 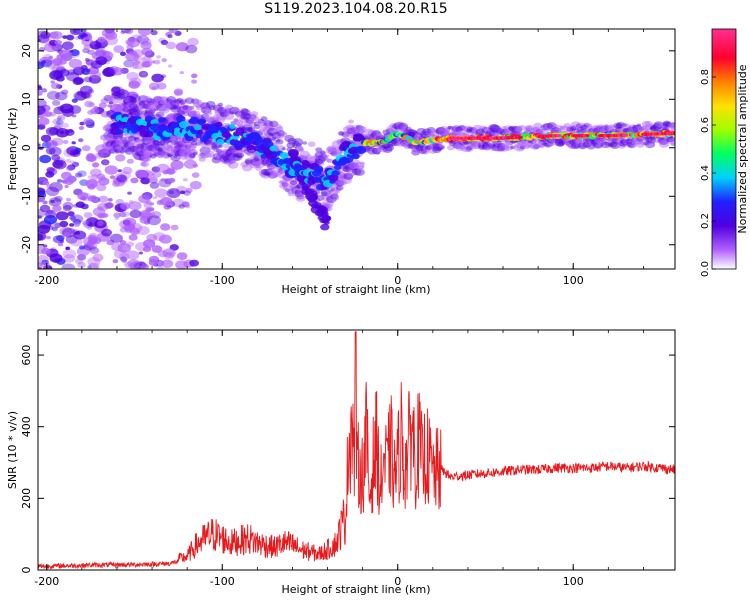 What do you see at coordinates (397, 280) in the screenshot?
I see `spectrogram-xtick-label: 0` at bounding box center [397, 280].